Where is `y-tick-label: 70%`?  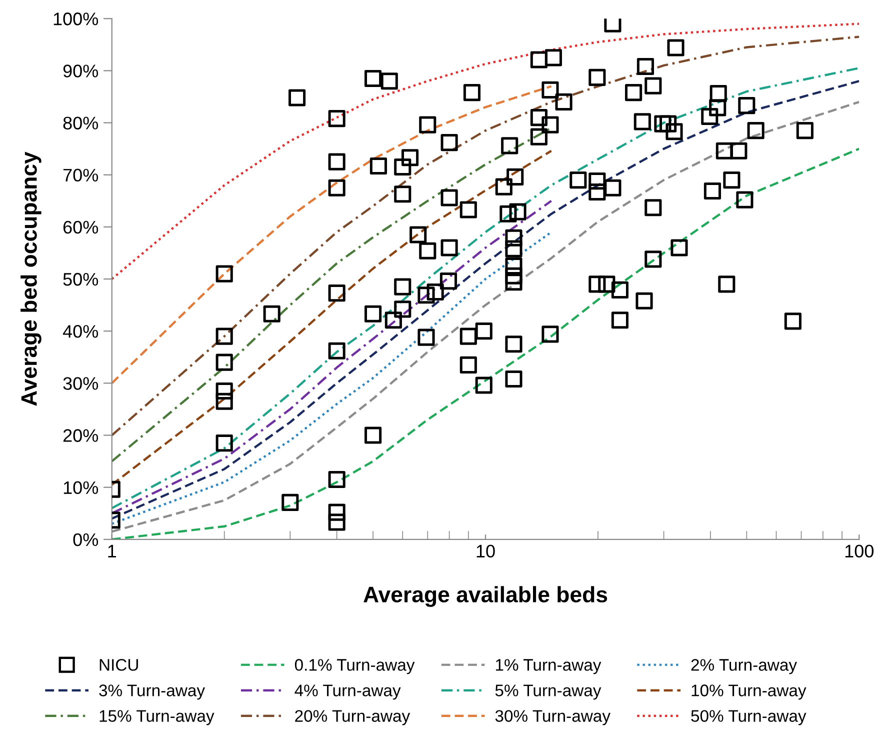
y-tick-label: 70% is located at coordinates (80, 175).